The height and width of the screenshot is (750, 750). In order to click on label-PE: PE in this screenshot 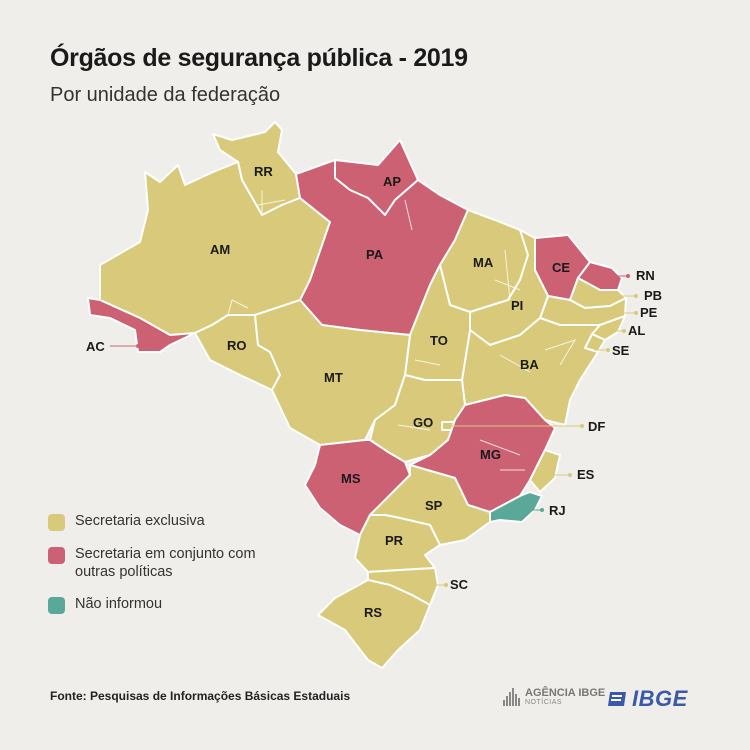, I will do `click(649, 312)`.